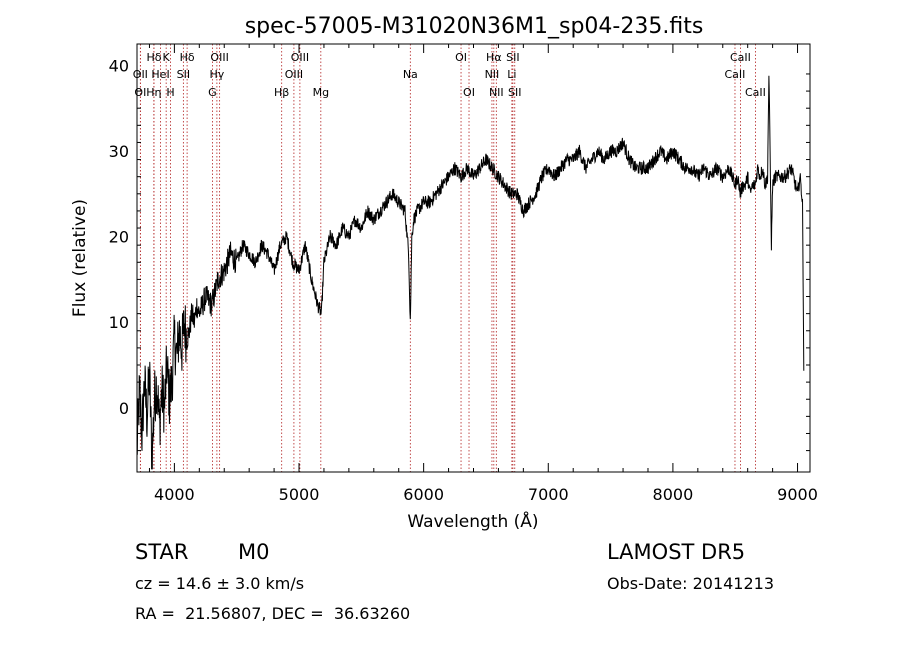 This screenshot has width=900, height=649. I want to click on y-tick-label: 10, so click(119, 322).